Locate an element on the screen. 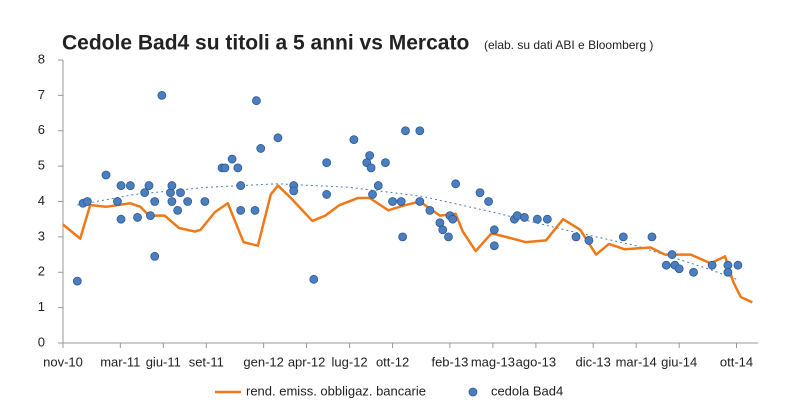 This screenshot has width=787, height=414. x-tick-label: feb-13 is located at coordinates (449, 361).